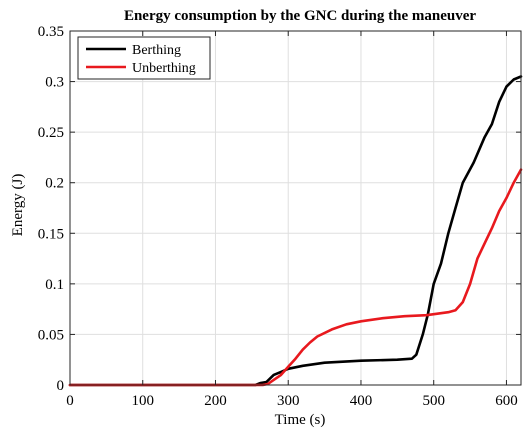 The width and height of the screenshot is (527, 436). I want to click on y-tick-label: 0.2, so click(54, 184).